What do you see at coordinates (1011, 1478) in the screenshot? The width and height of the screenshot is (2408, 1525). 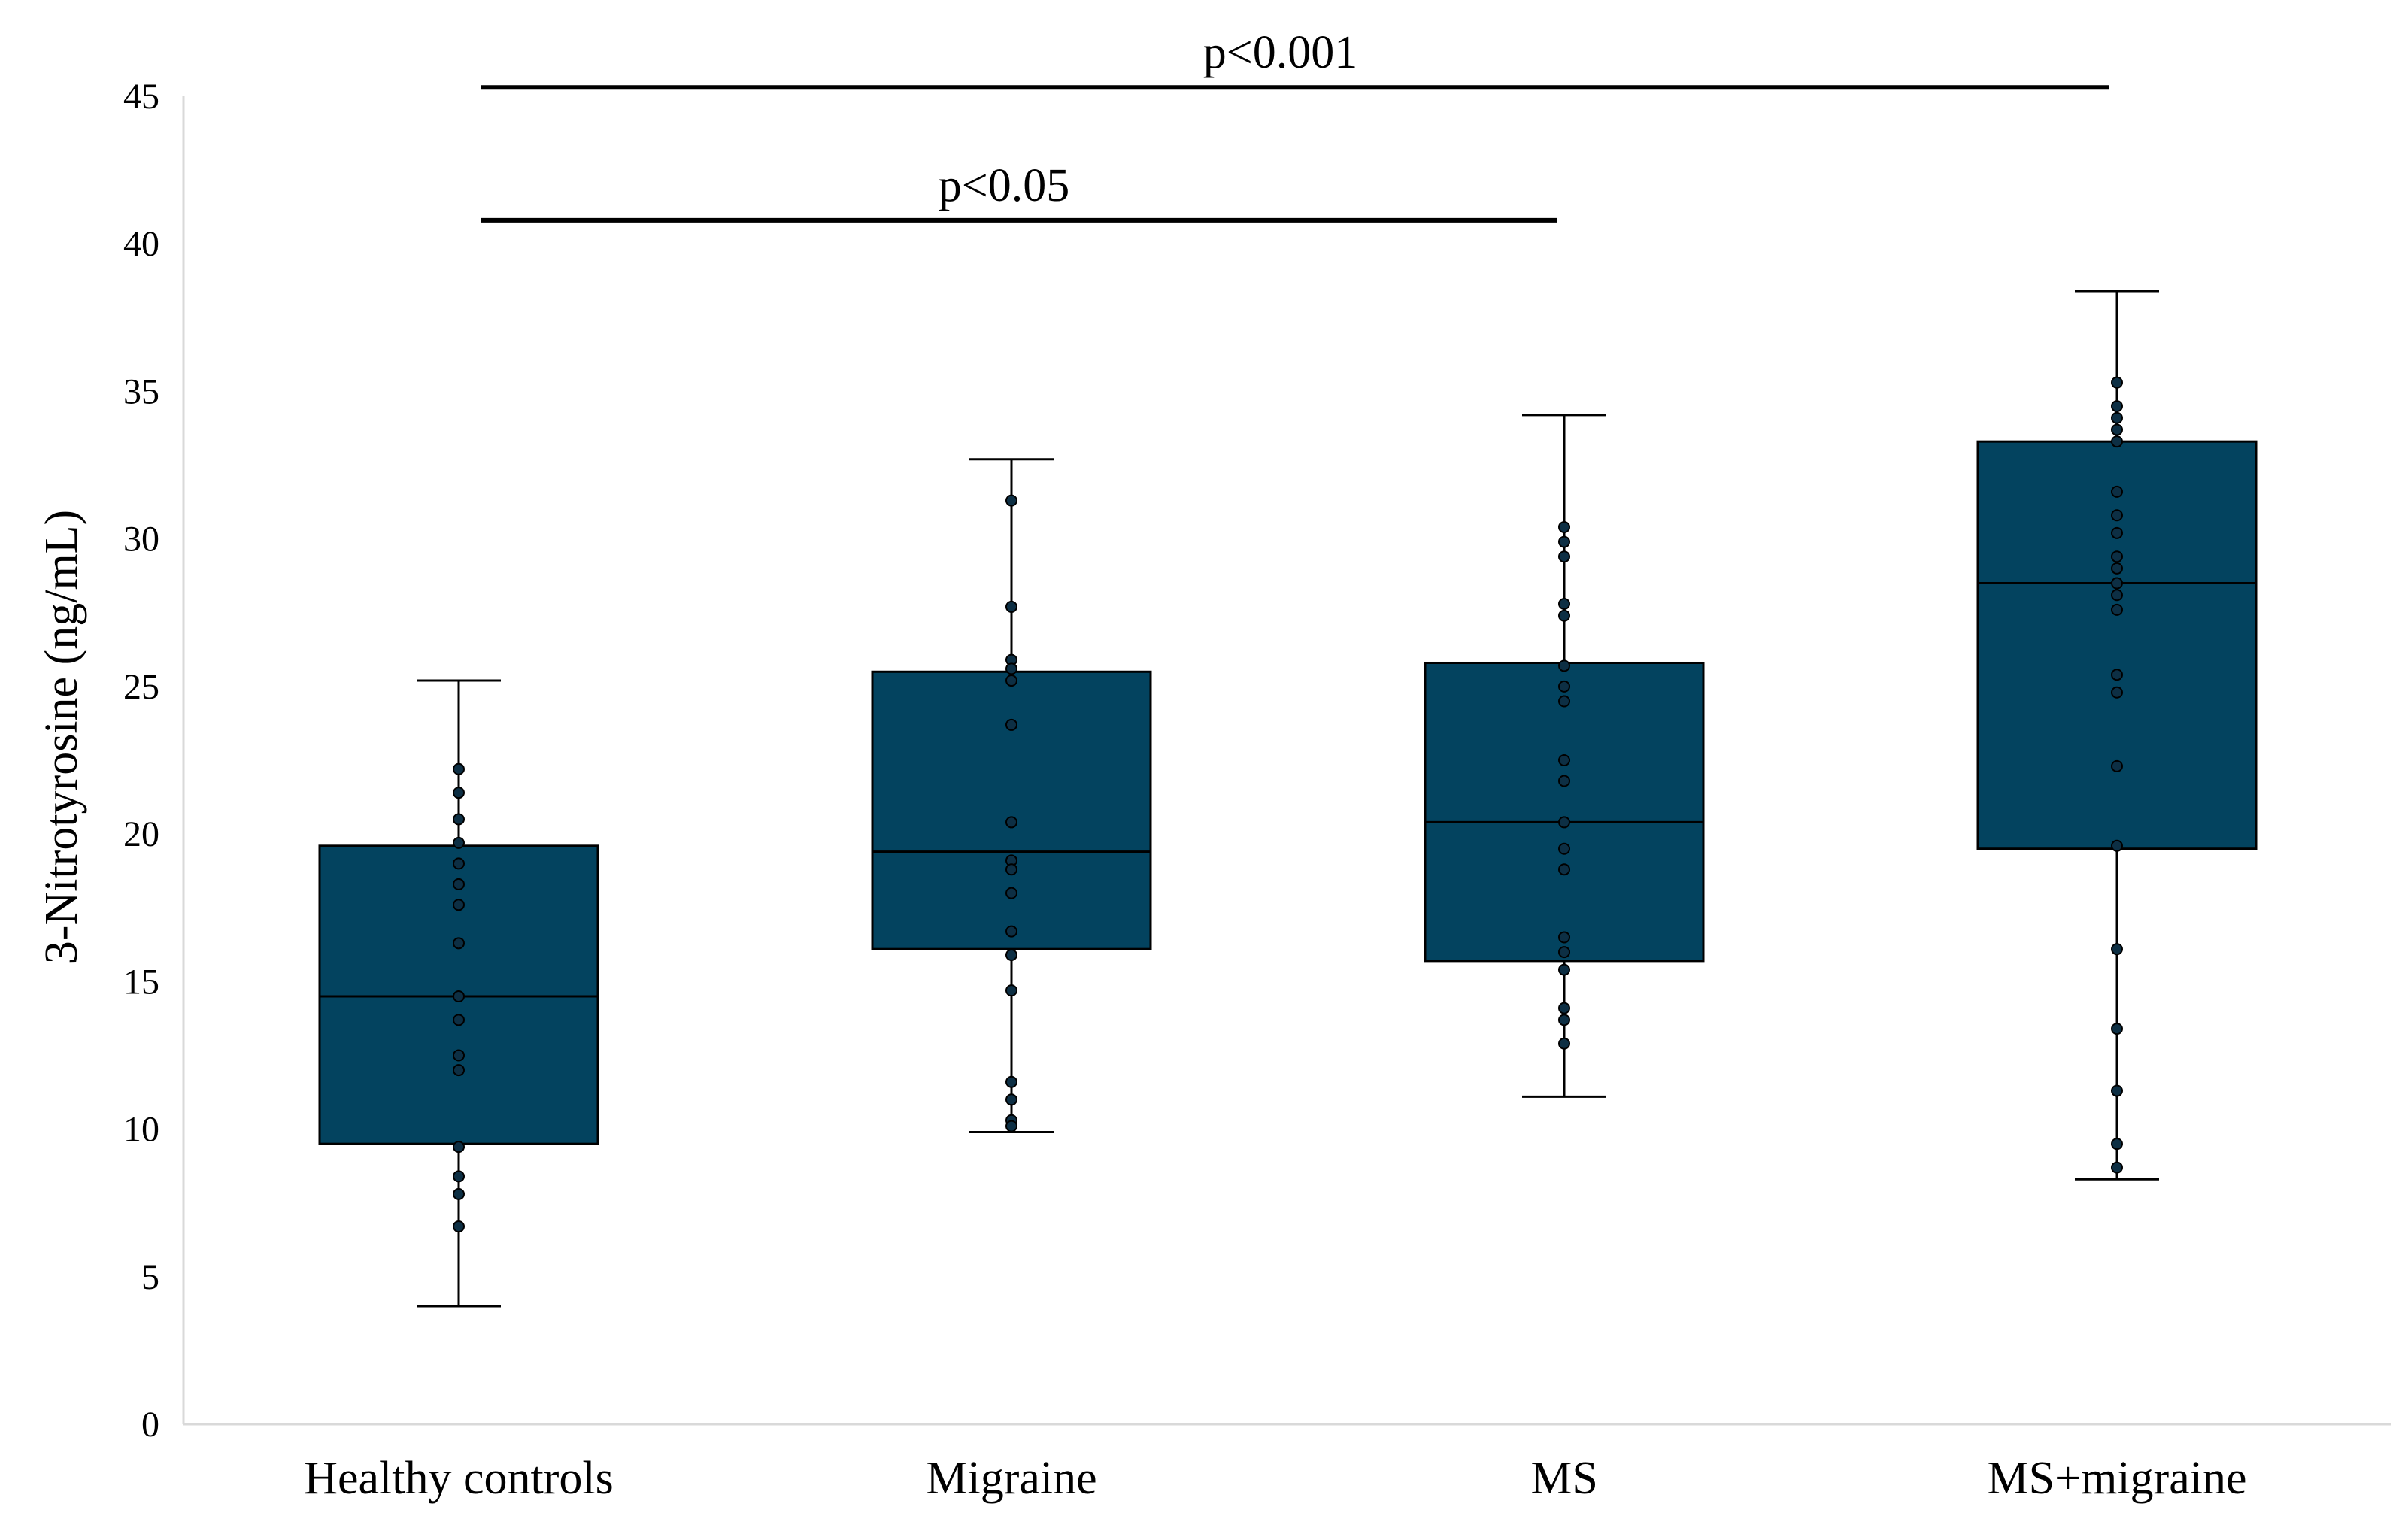 I see `x-category-label: Migraine` at bounding box center [1011, 1478].